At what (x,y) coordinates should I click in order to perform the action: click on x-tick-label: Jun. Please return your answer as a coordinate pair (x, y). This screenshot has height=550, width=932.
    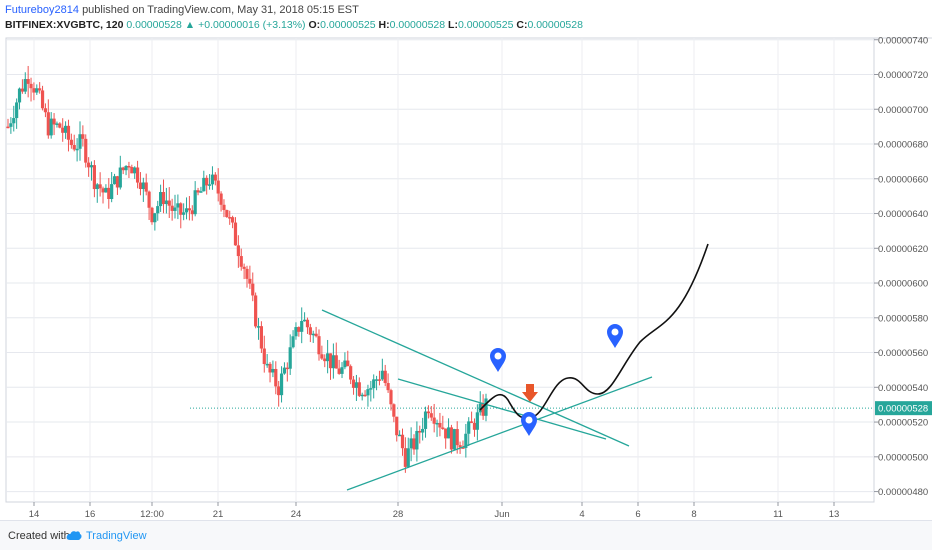
    Looking at the image, I should click on (501, 514).